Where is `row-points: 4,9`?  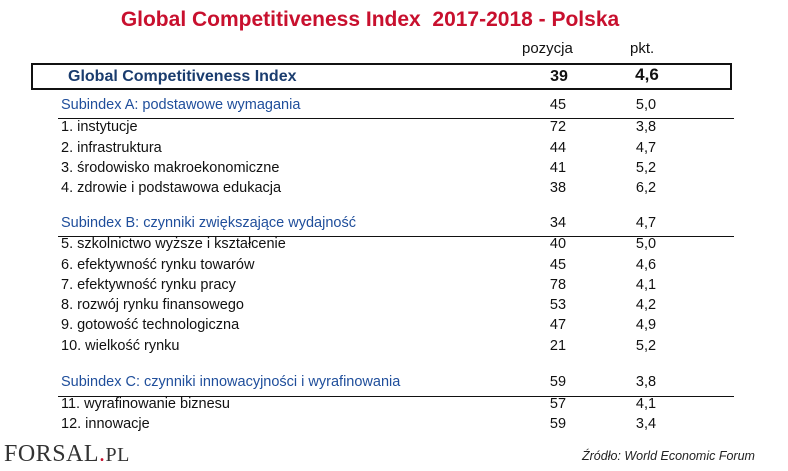 row-points: 4,9 is located at coordinates (646, 325).